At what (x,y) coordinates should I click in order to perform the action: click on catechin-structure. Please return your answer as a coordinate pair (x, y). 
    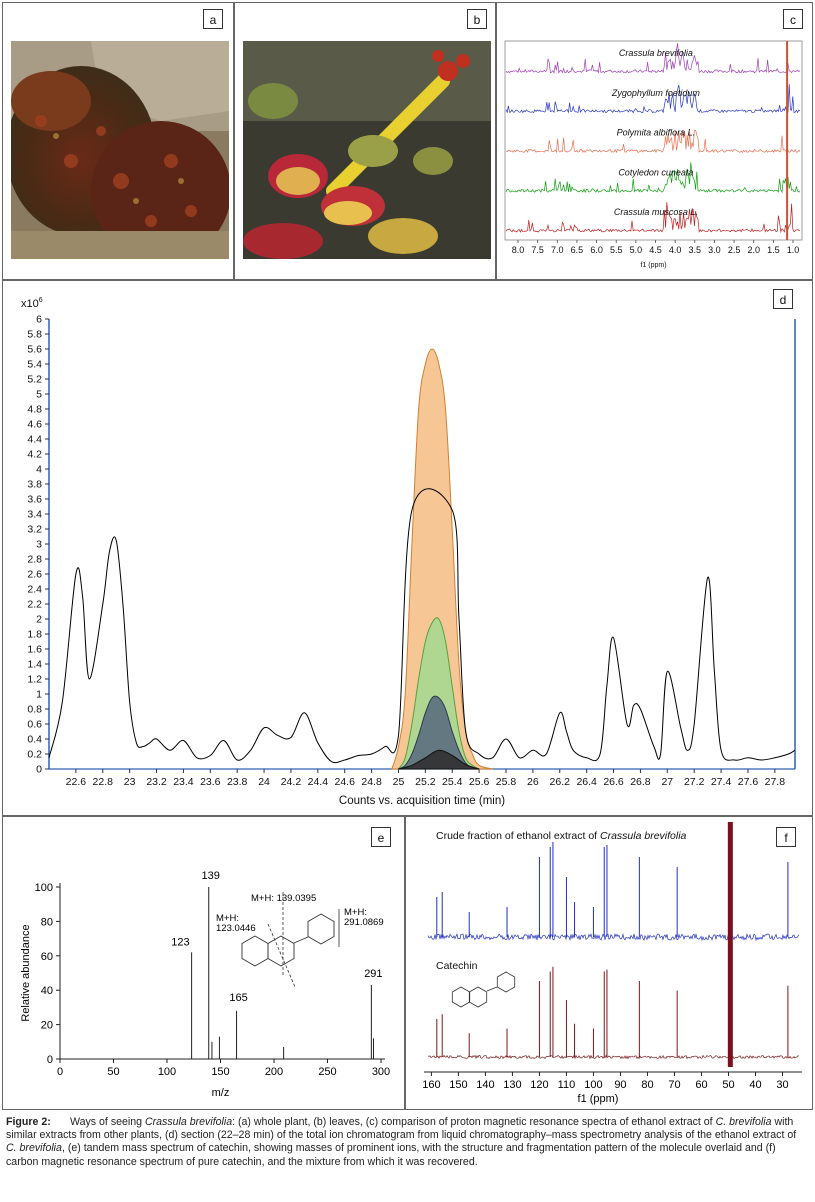
    Looking at the image, I should click on (288, 940).